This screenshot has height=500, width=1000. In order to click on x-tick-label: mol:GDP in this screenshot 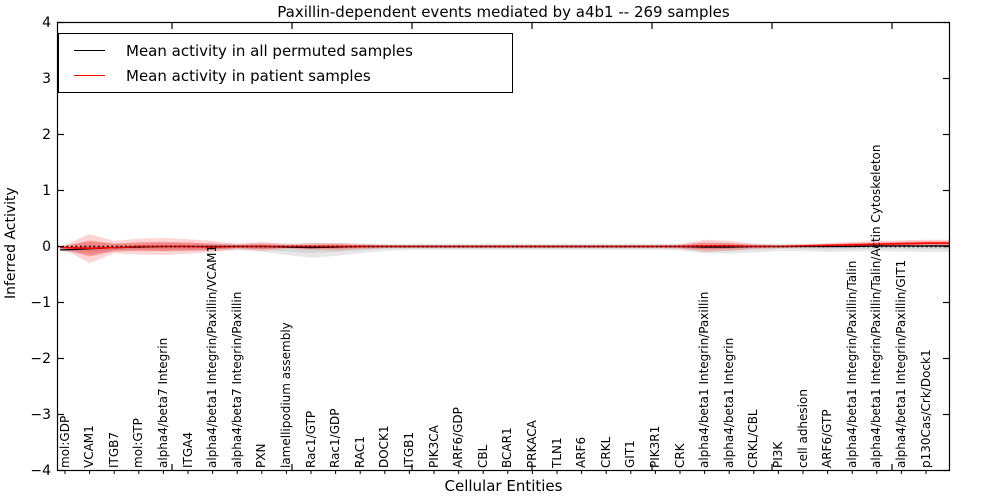, I will do `click(64, 441)`.